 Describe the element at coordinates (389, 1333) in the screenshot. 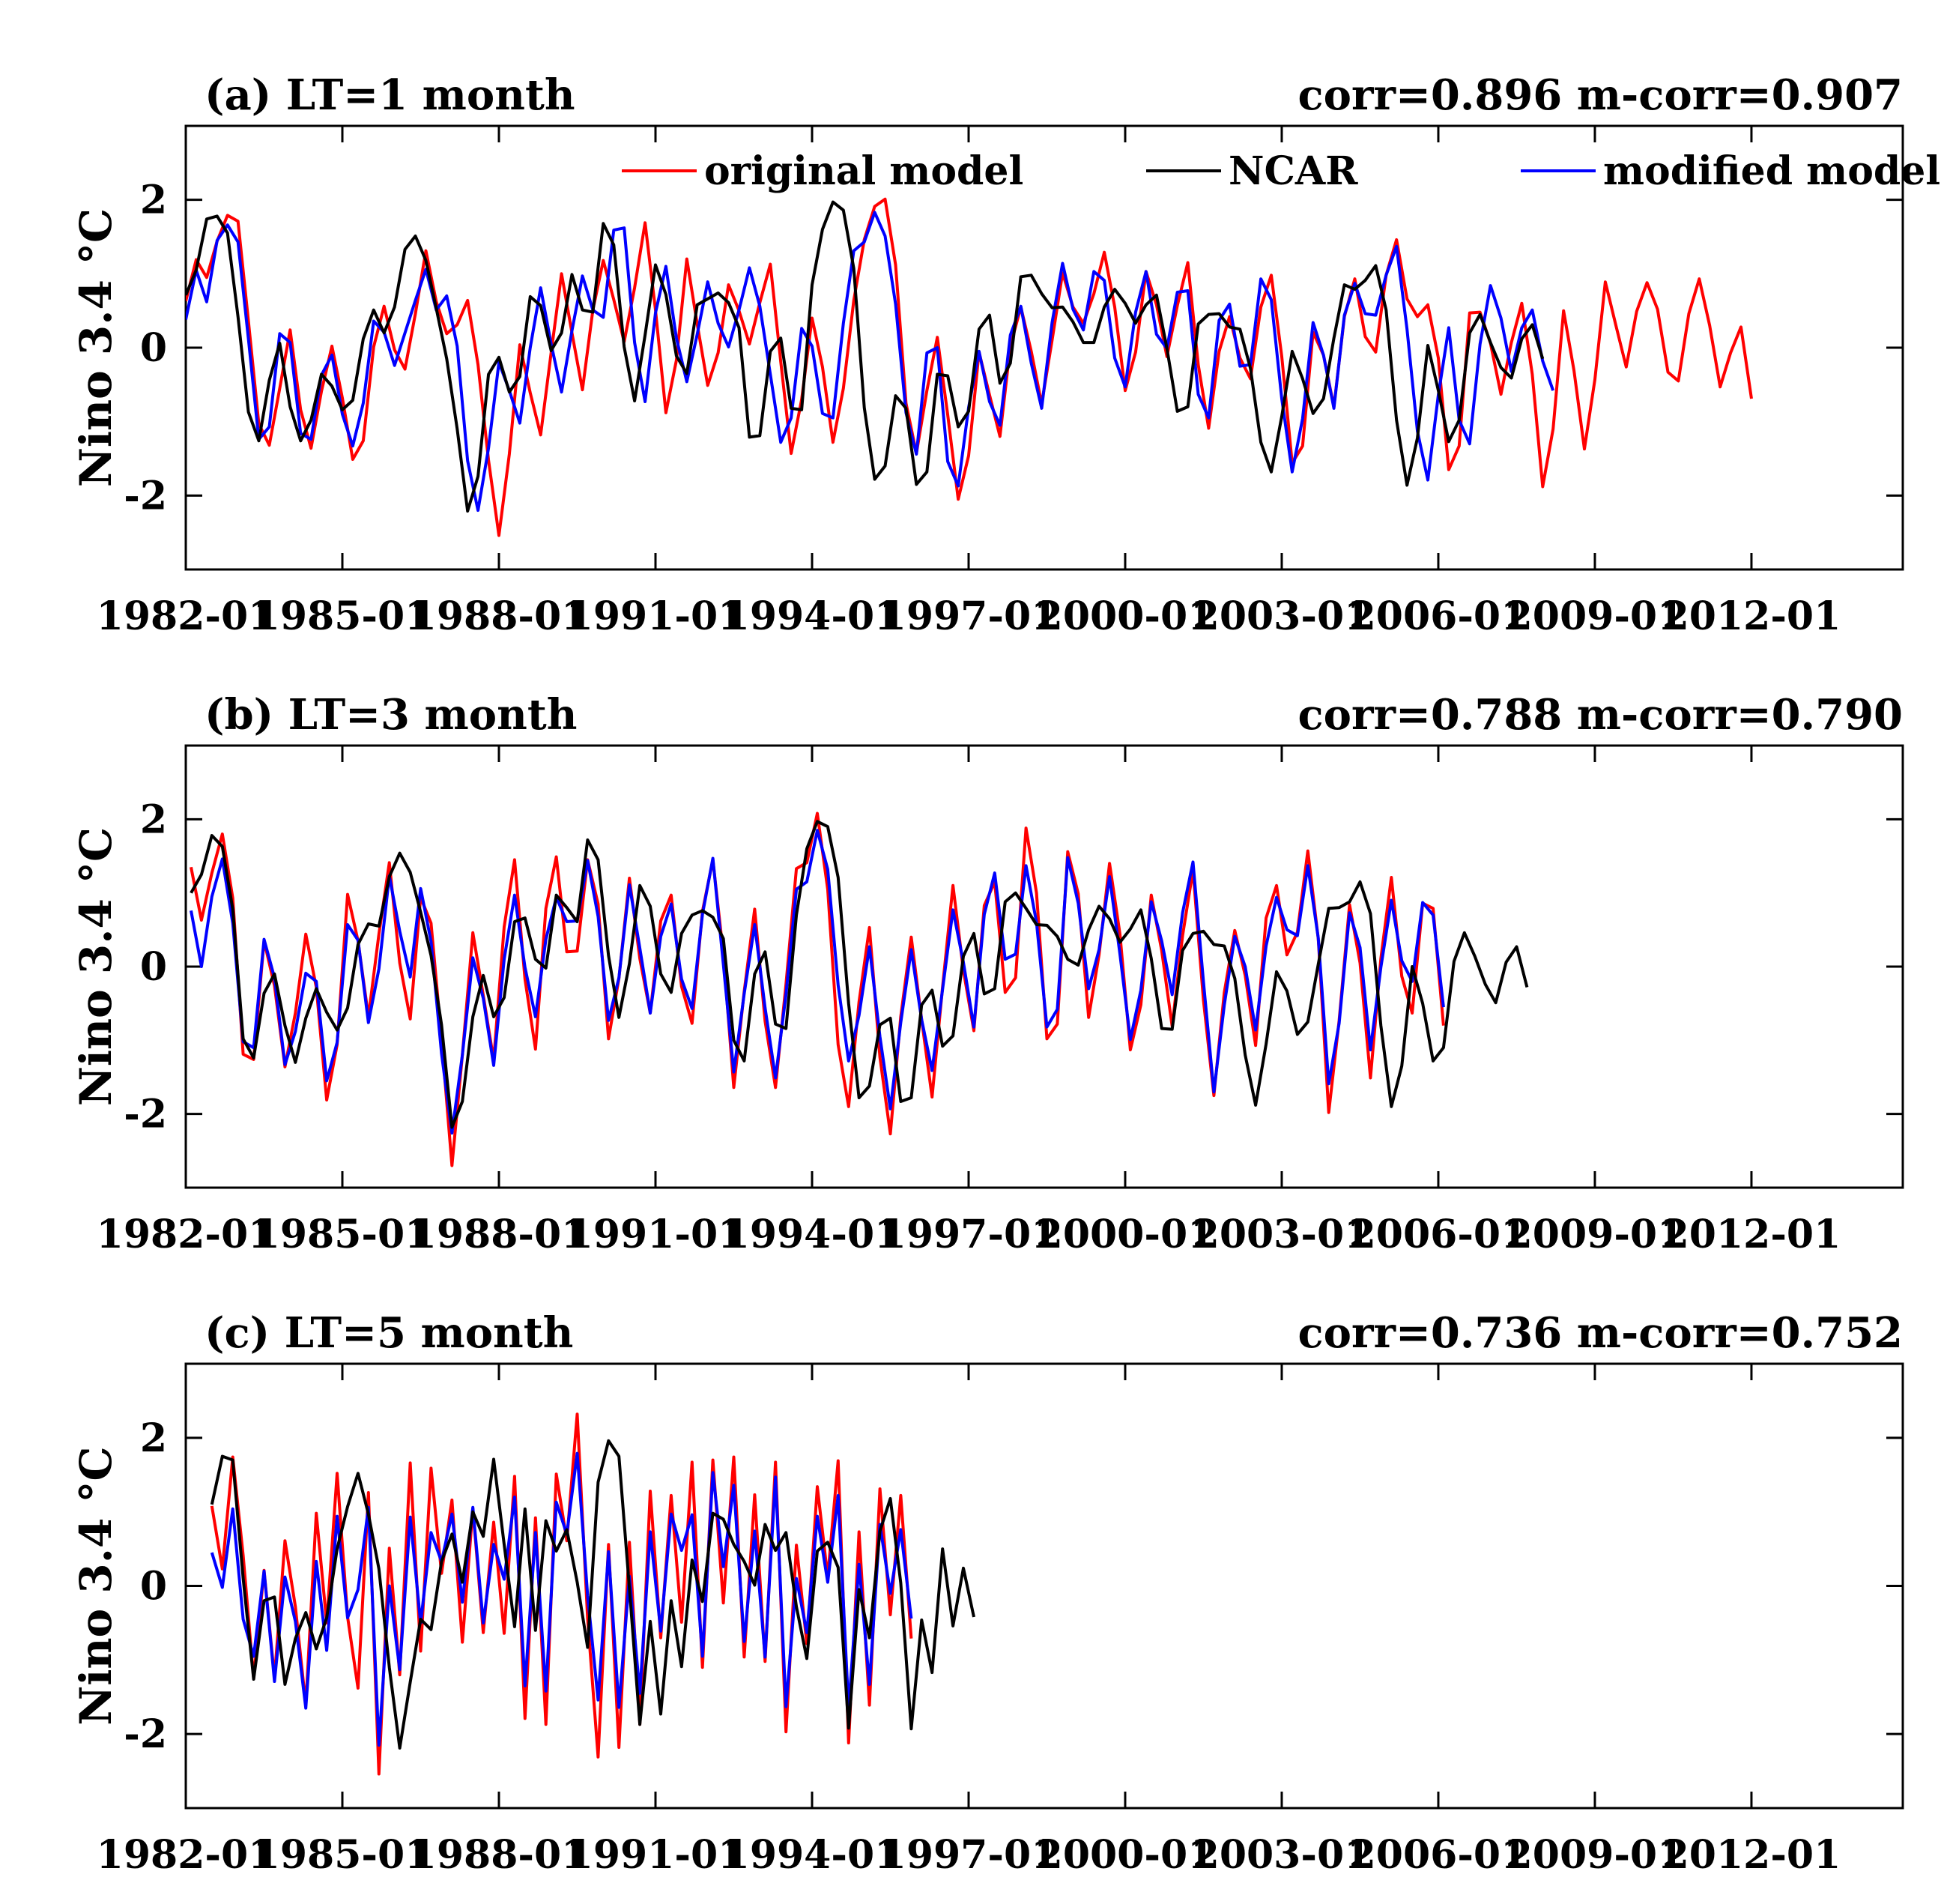

I see `panel-title: (c) LT=5 month` at that location.